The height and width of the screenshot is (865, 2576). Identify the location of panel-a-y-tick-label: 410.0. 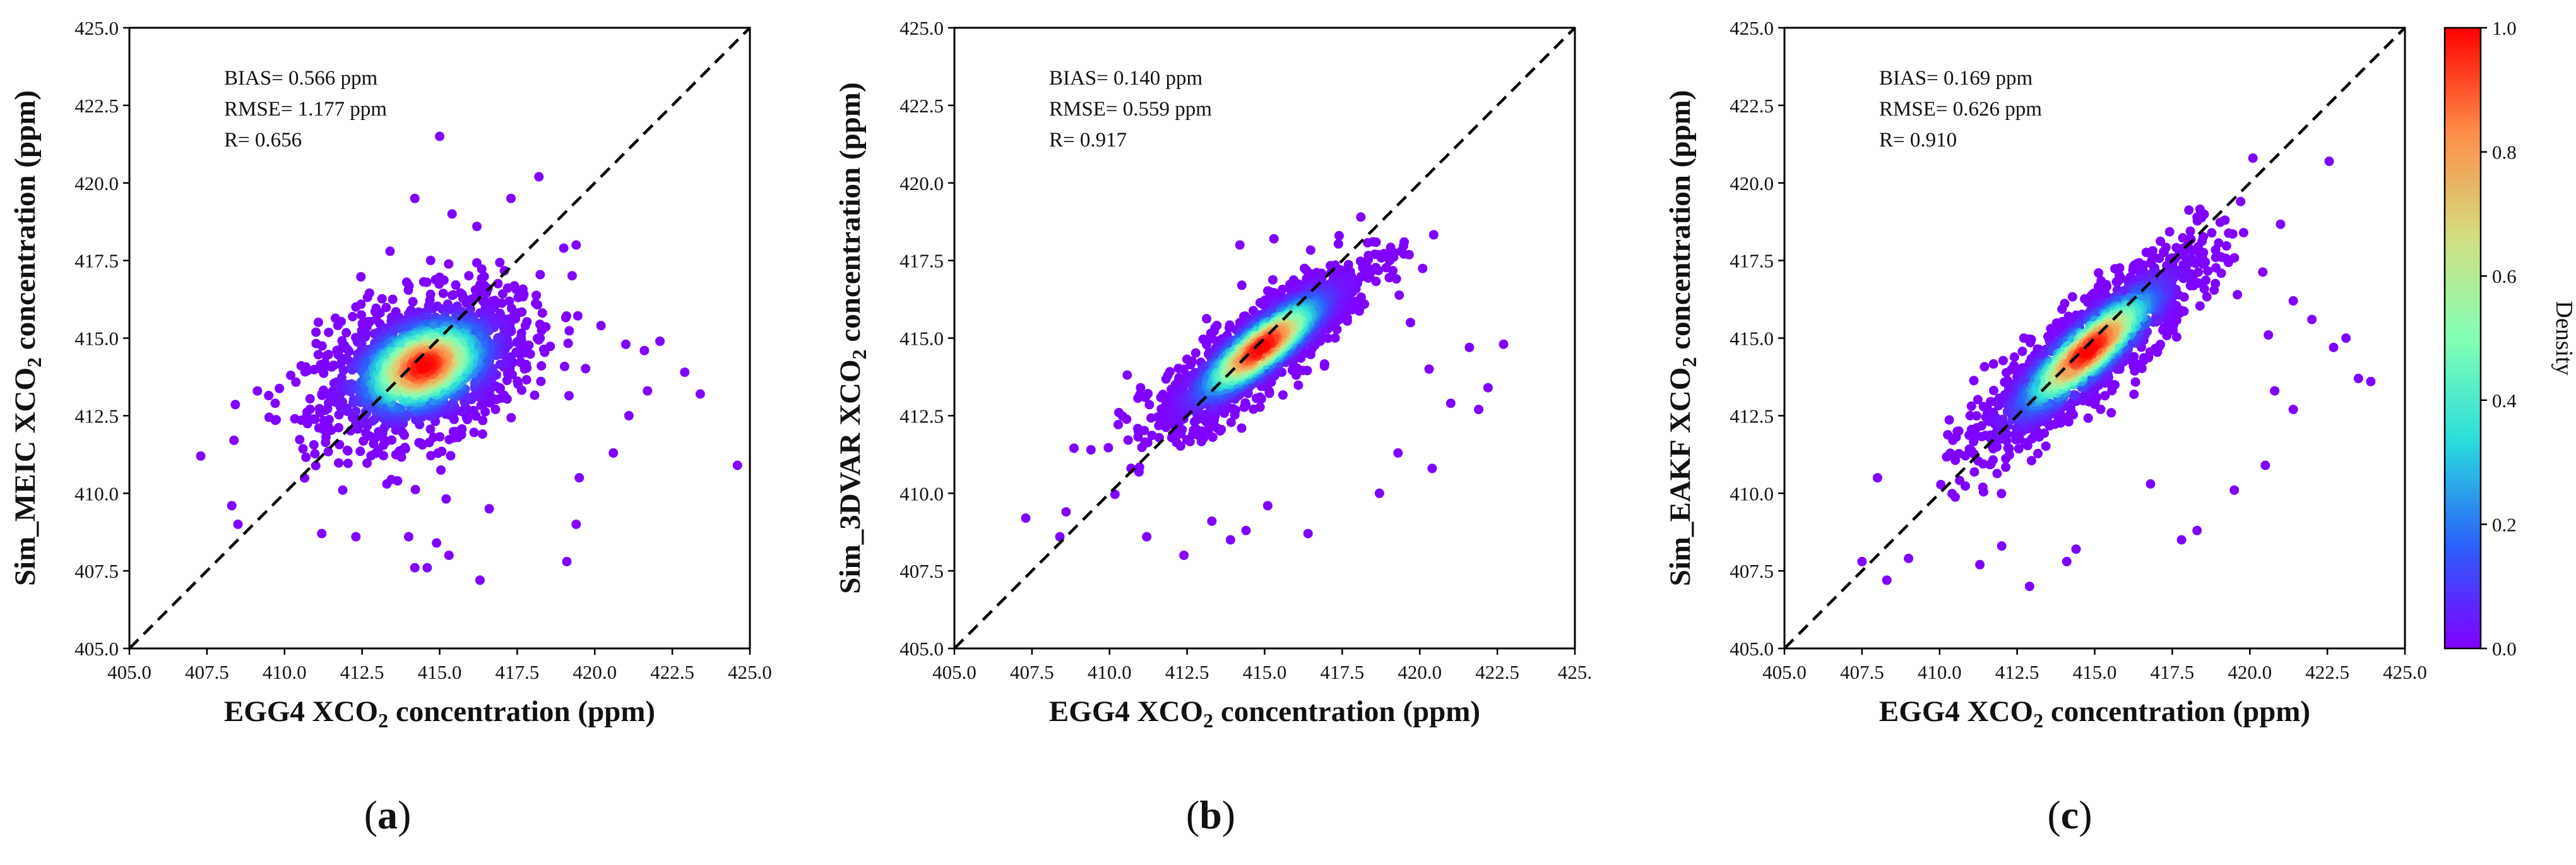
(97, 493).